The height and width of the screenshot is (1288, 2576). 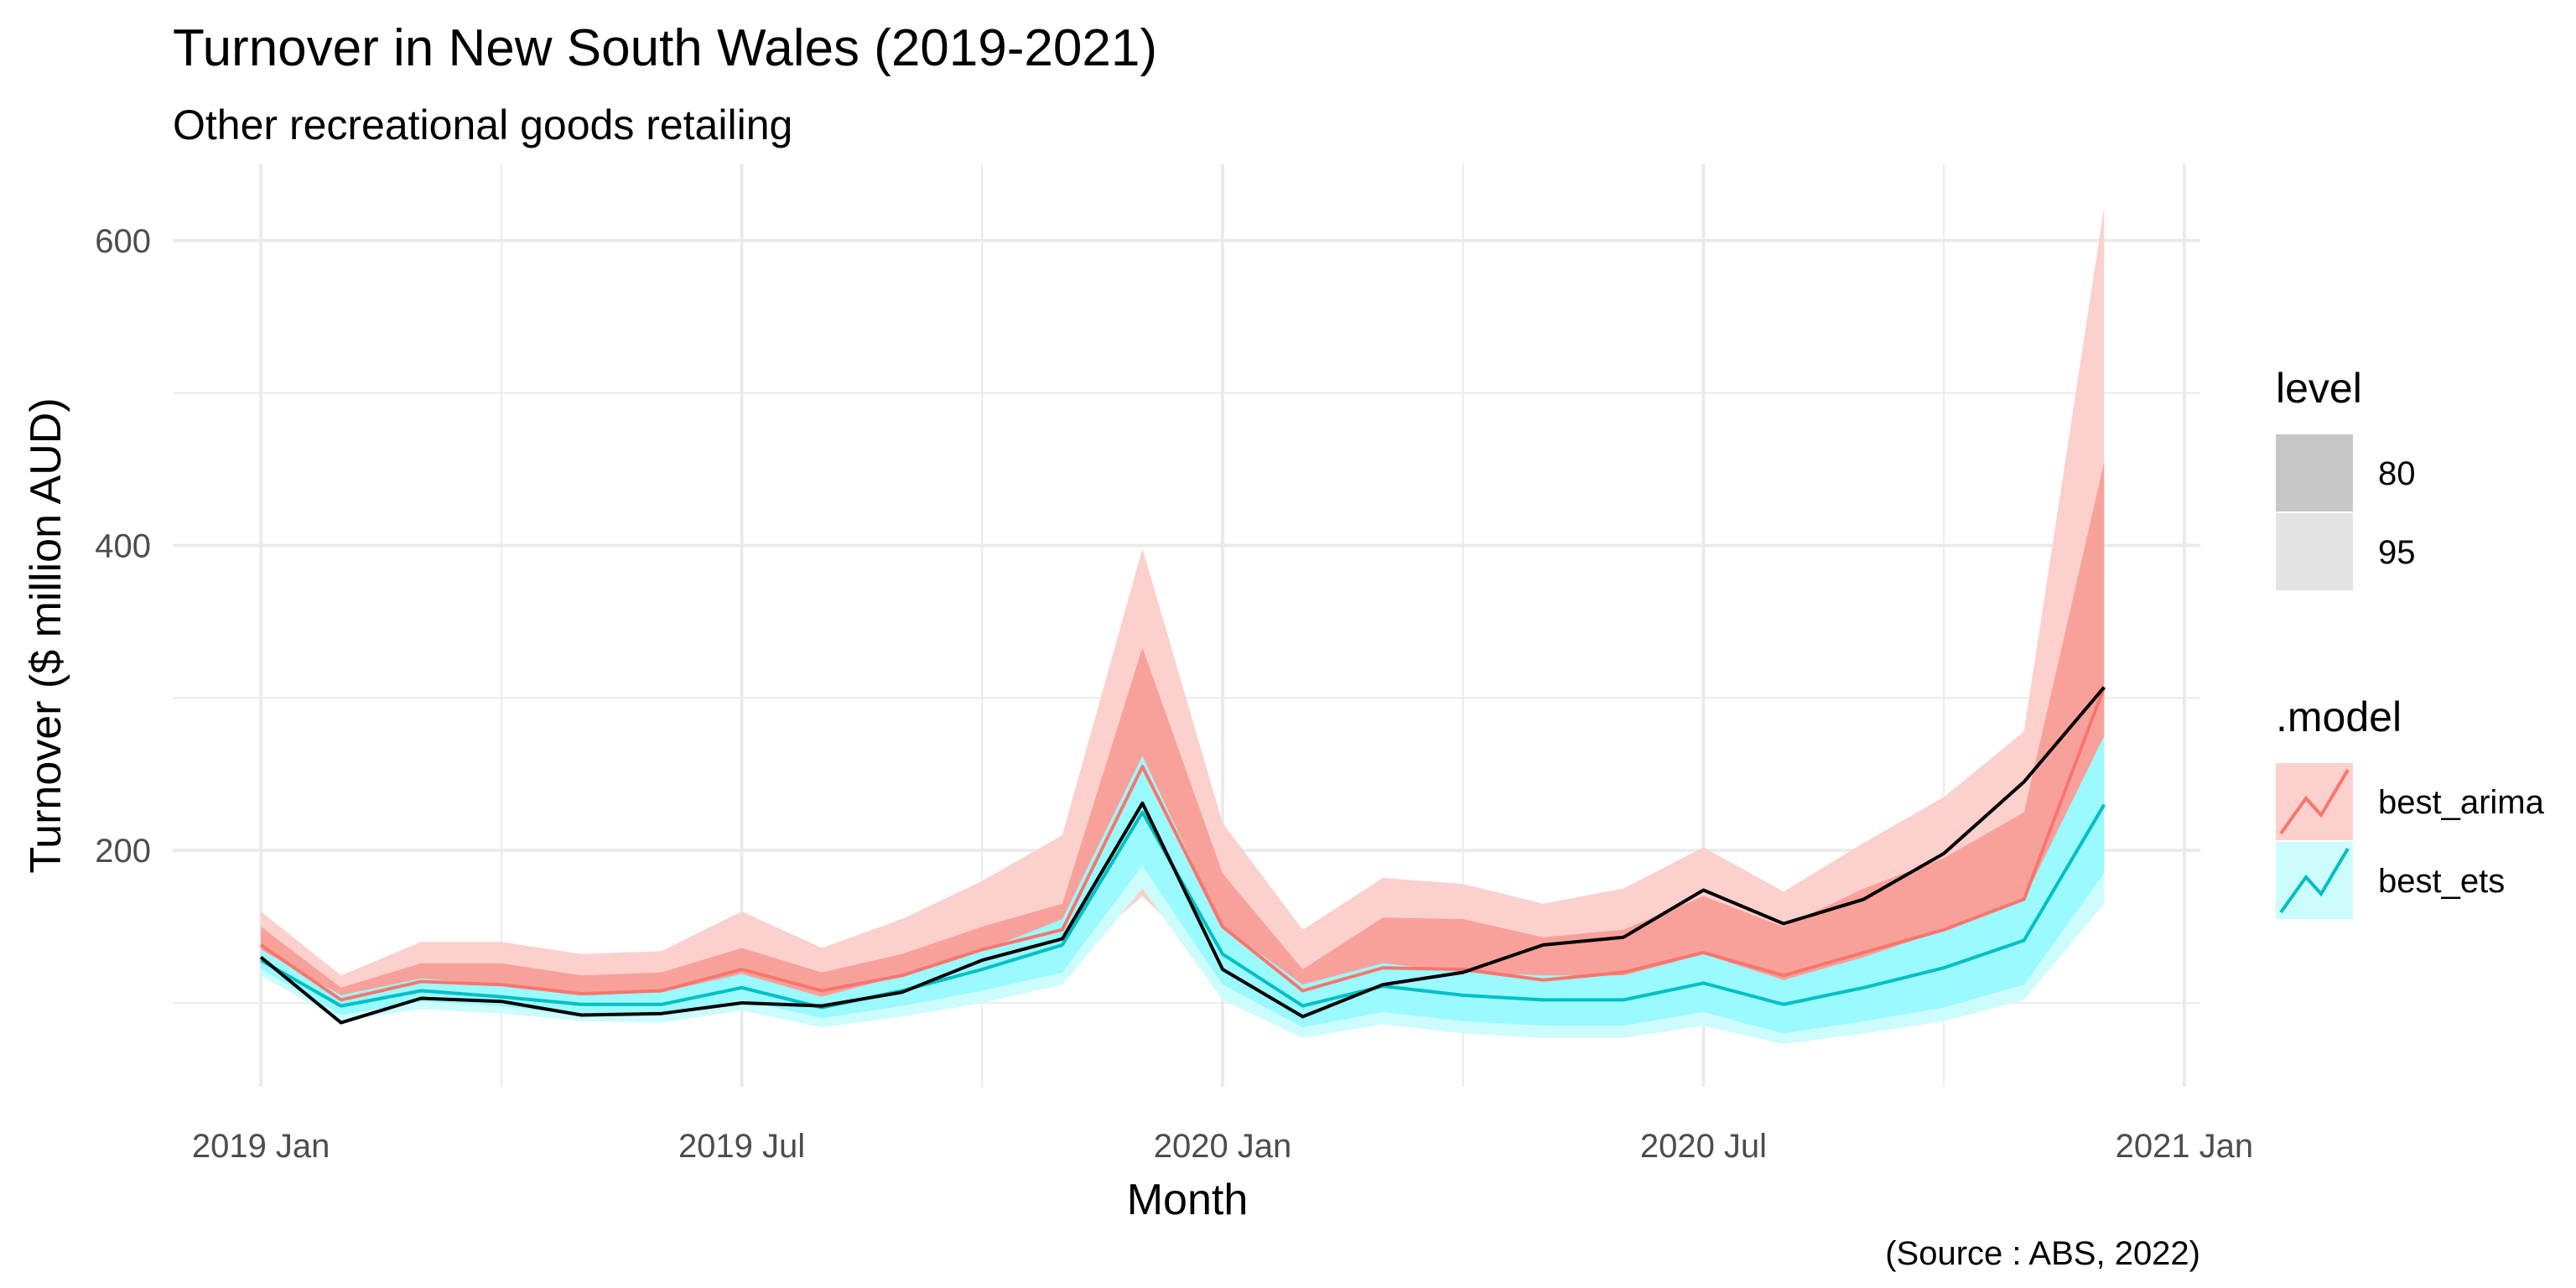 I want to click on x-axis-ticks: 2019 Jan 2019 Jul 2020 Jan 2020 Jul 2021 Jan, so click(x=1222, y=1146).